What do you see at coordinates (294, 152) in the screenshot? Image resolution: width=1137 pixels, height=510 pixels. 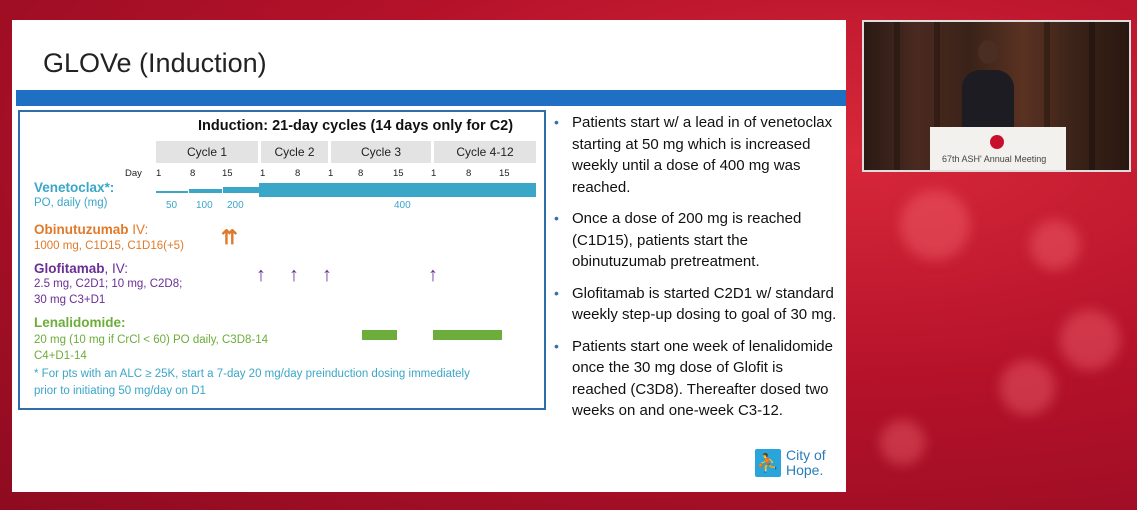 I see `cycle-header: Cycle 2` at bounding box center [294, 152].